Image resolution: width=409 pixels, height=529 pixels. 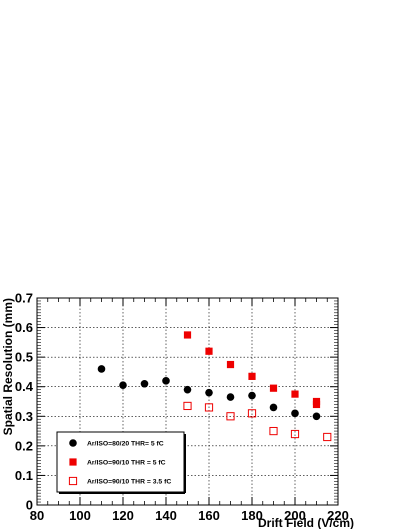 I want to click on x-tick-label: 220, so click(x=338, y=515).